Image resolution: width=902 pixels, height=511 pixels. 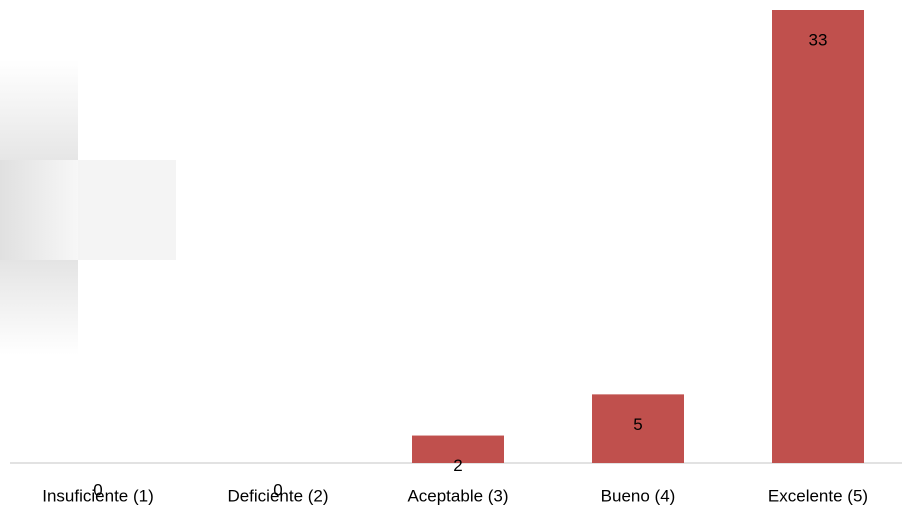 What do you see at coordinates (88, 207) in the screenshot?
I see `decoration` at bounding box center [88, 207].